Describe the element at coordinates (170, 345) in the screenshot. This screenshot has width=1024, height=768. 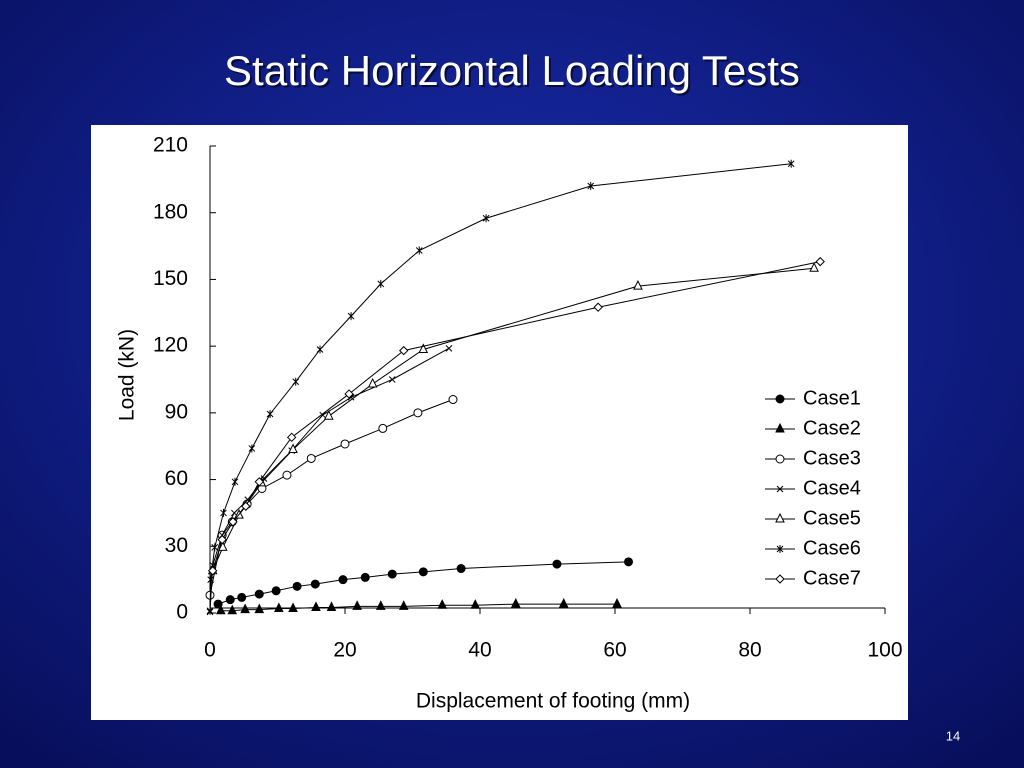
I see `y-tick-label: 120` at that location.